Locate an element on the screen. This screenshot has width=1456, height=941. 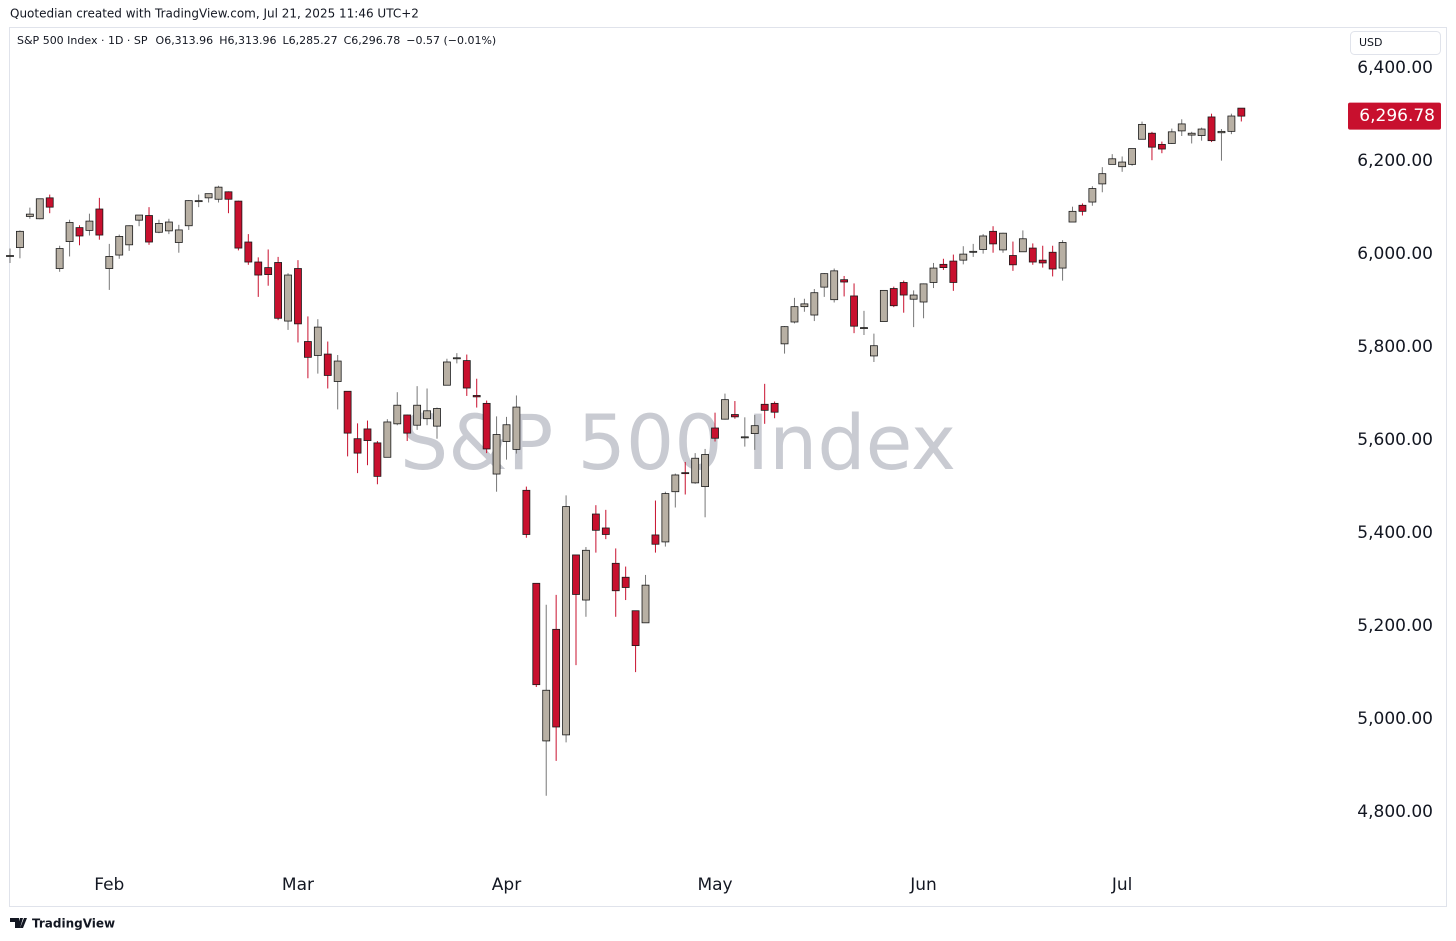
footer-logo: TradingView is located at coordinates (62, 924).